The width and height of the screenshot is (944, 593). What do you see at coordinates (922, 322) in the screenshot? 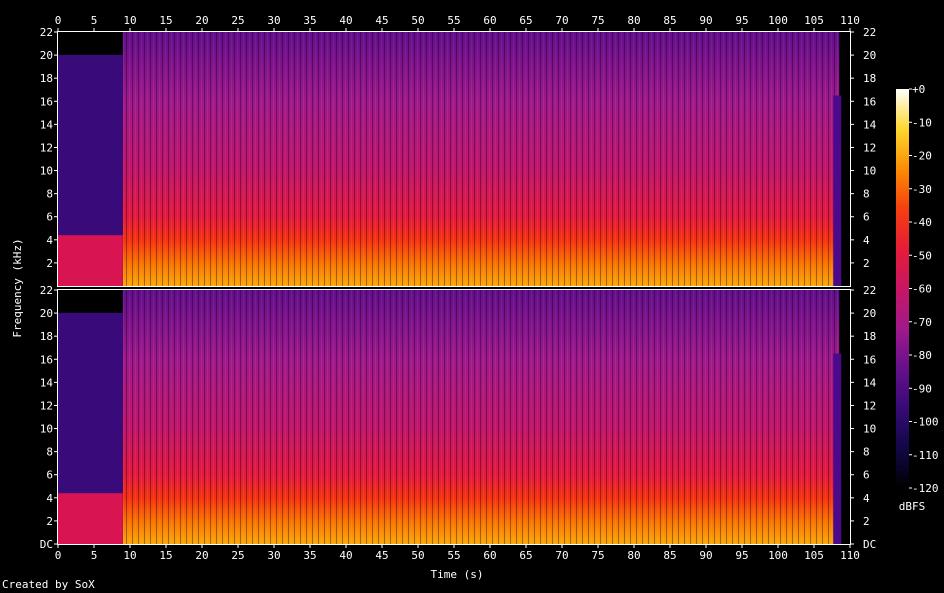
I see `colorbar-tick-label: -70` at bounding box center [922, 322].